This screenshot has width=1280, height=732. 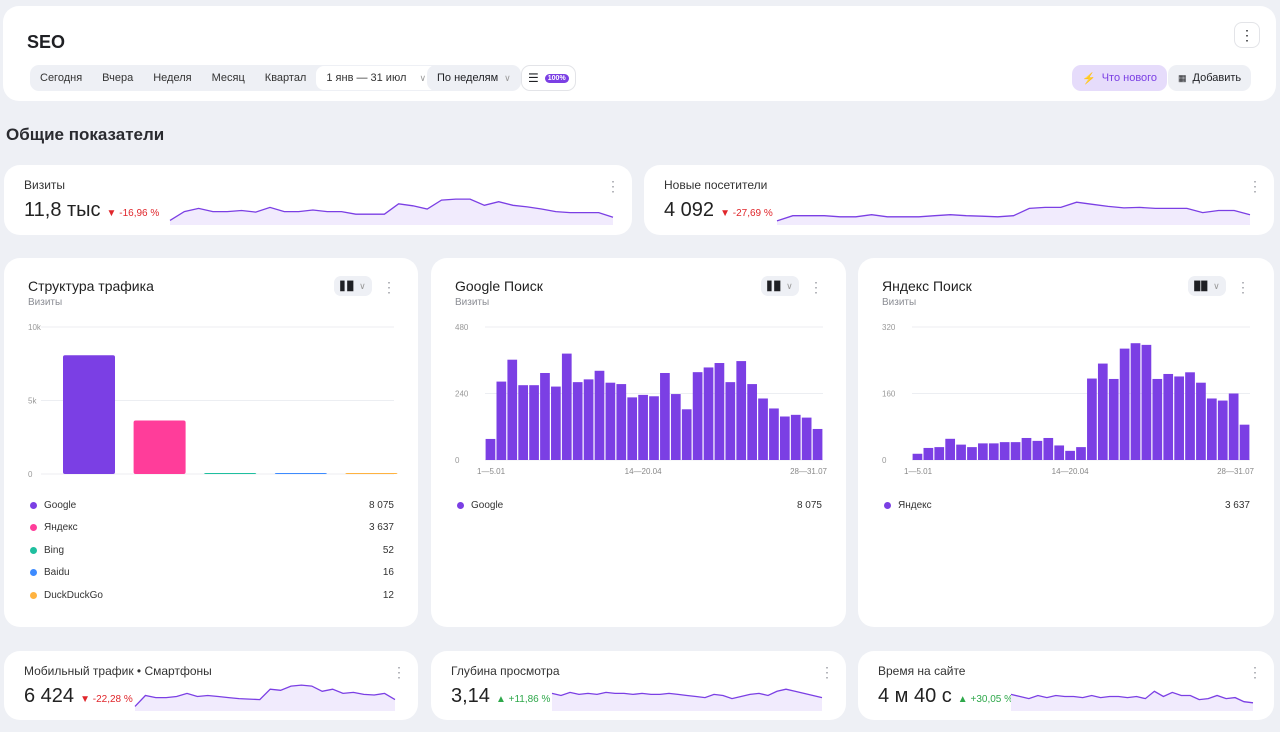 I want to click on kpi-delta: ▲ +30,05 %, so click(x=985, y=699).